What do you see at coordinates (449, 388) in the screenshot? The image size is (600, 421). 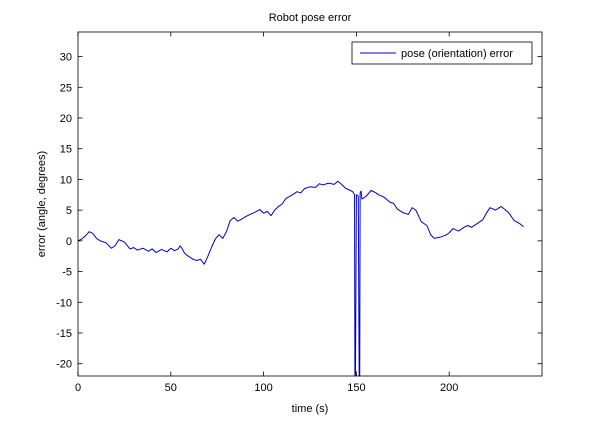 I see `x-tick-label: 200` at bounding box center [449, 388].